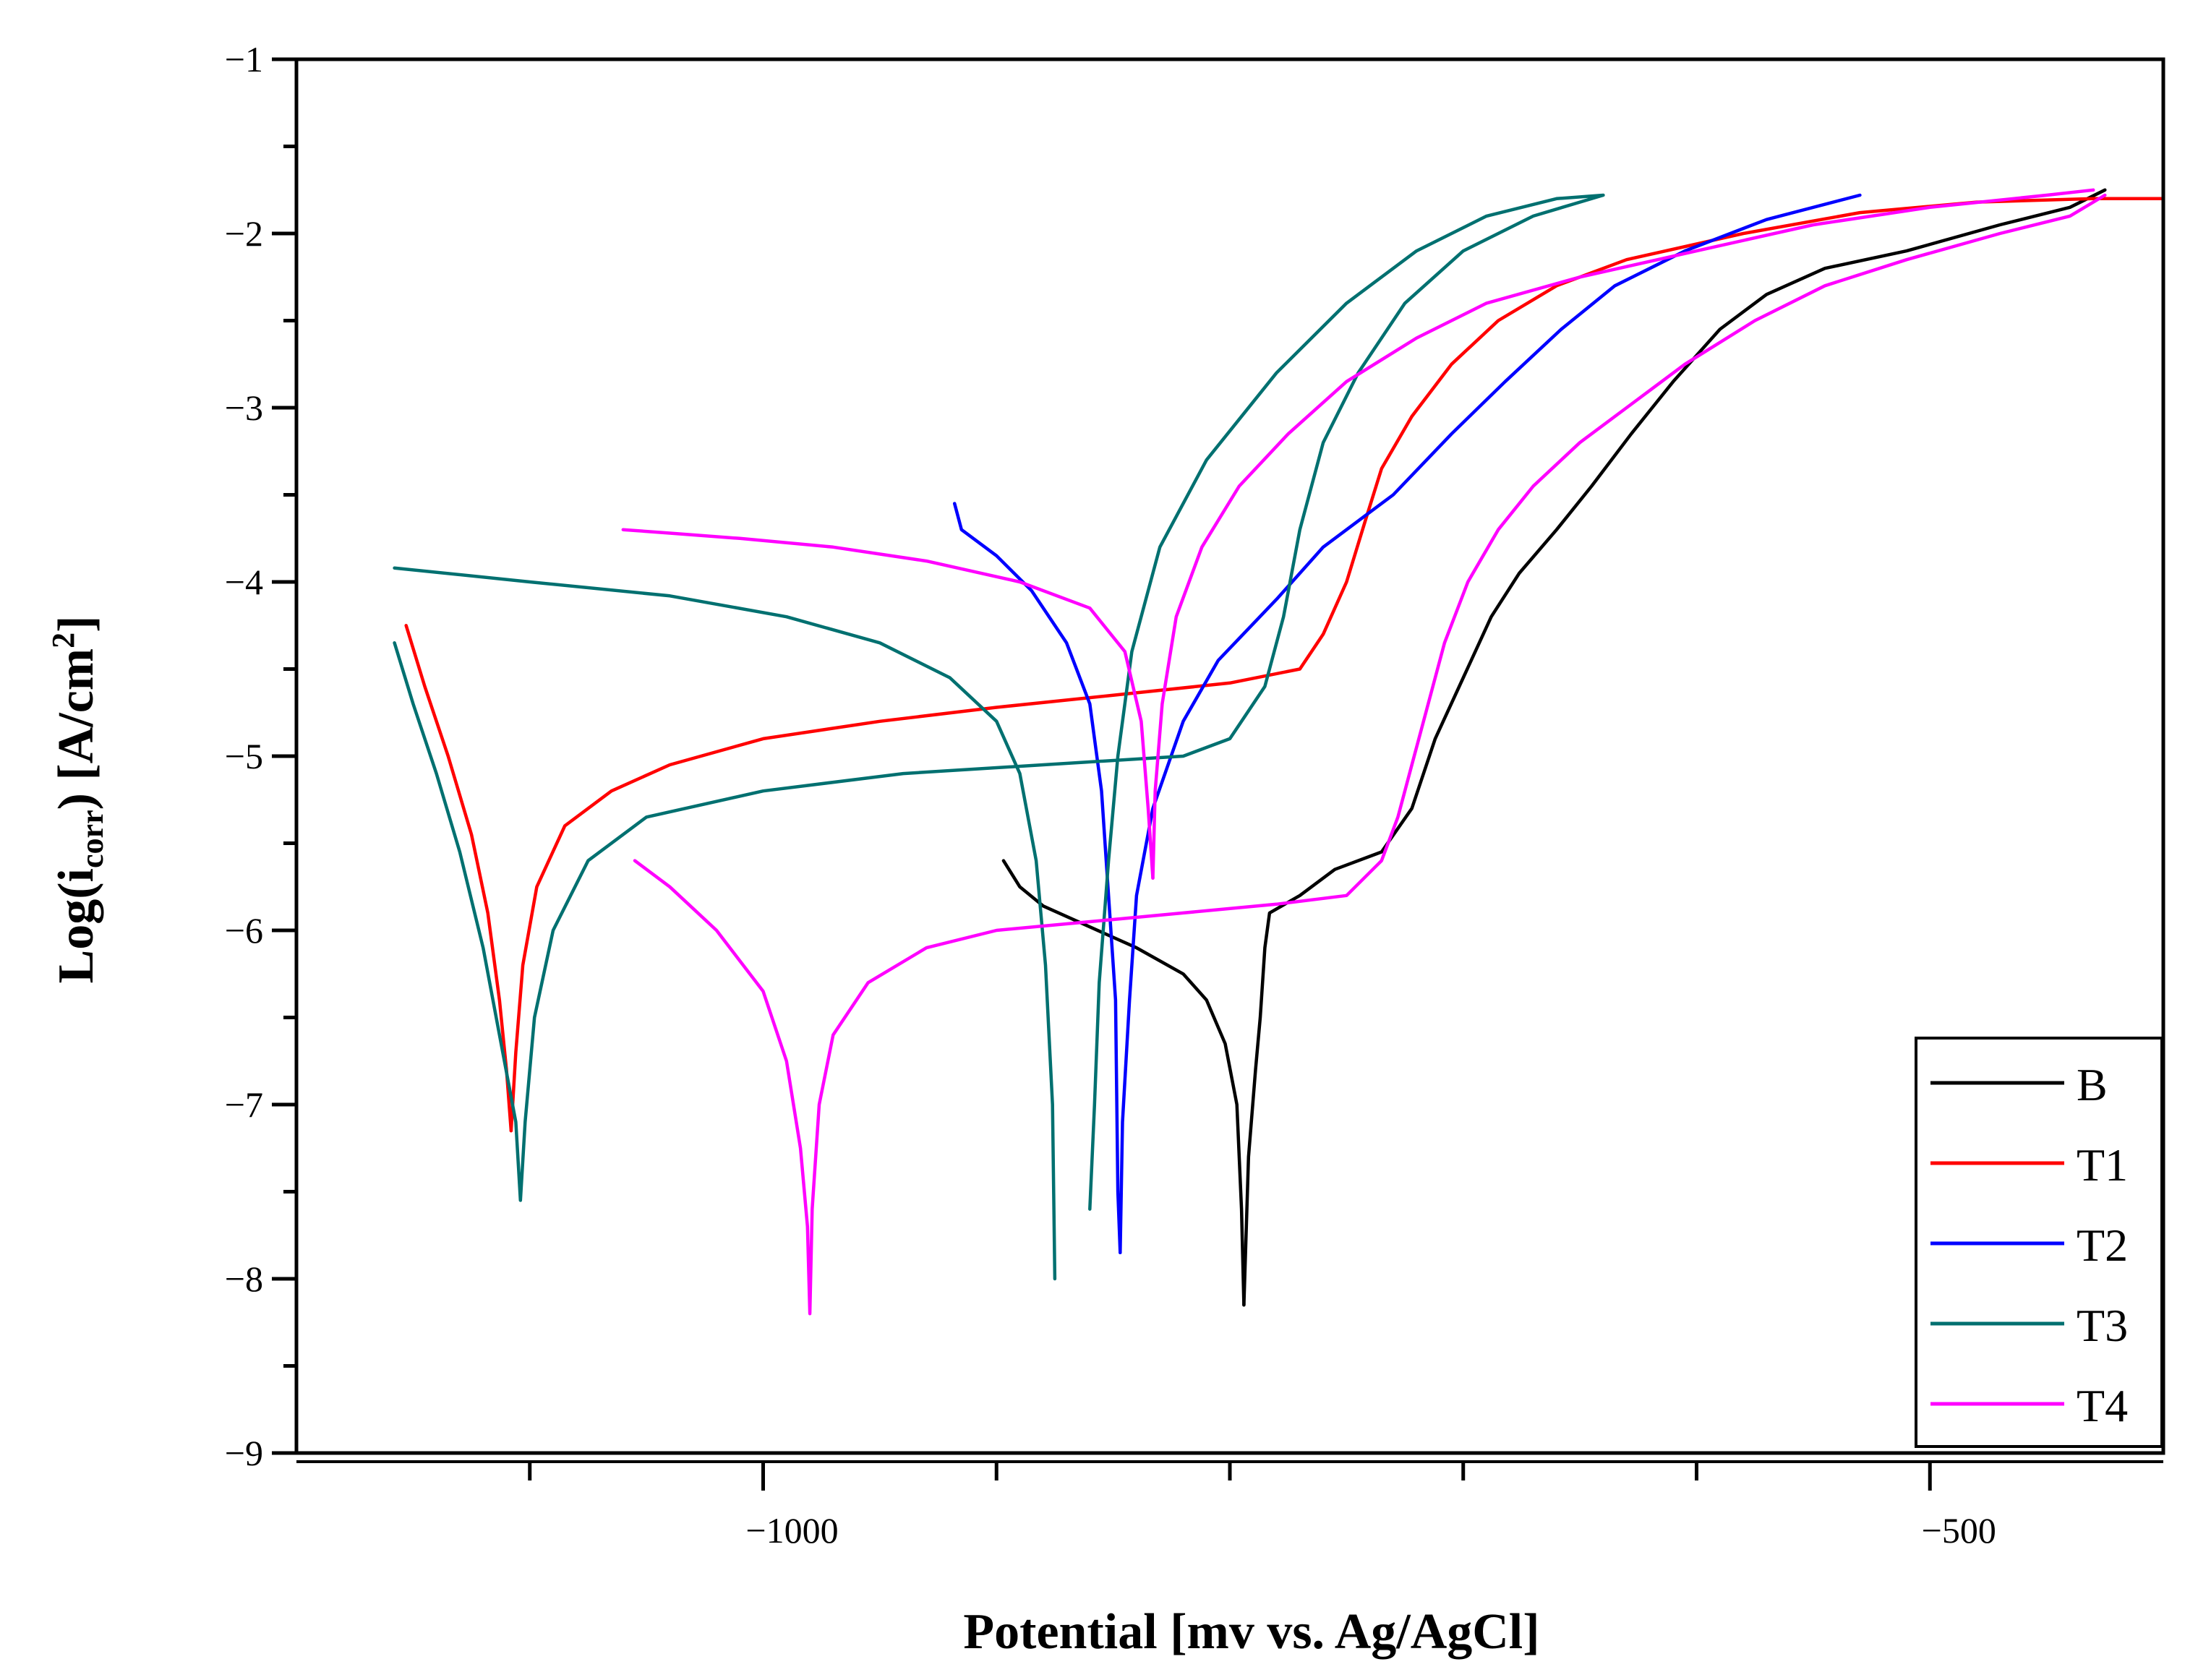  I want to click on legend: B T1 T2 T3 T4, so click(2039, 1242).